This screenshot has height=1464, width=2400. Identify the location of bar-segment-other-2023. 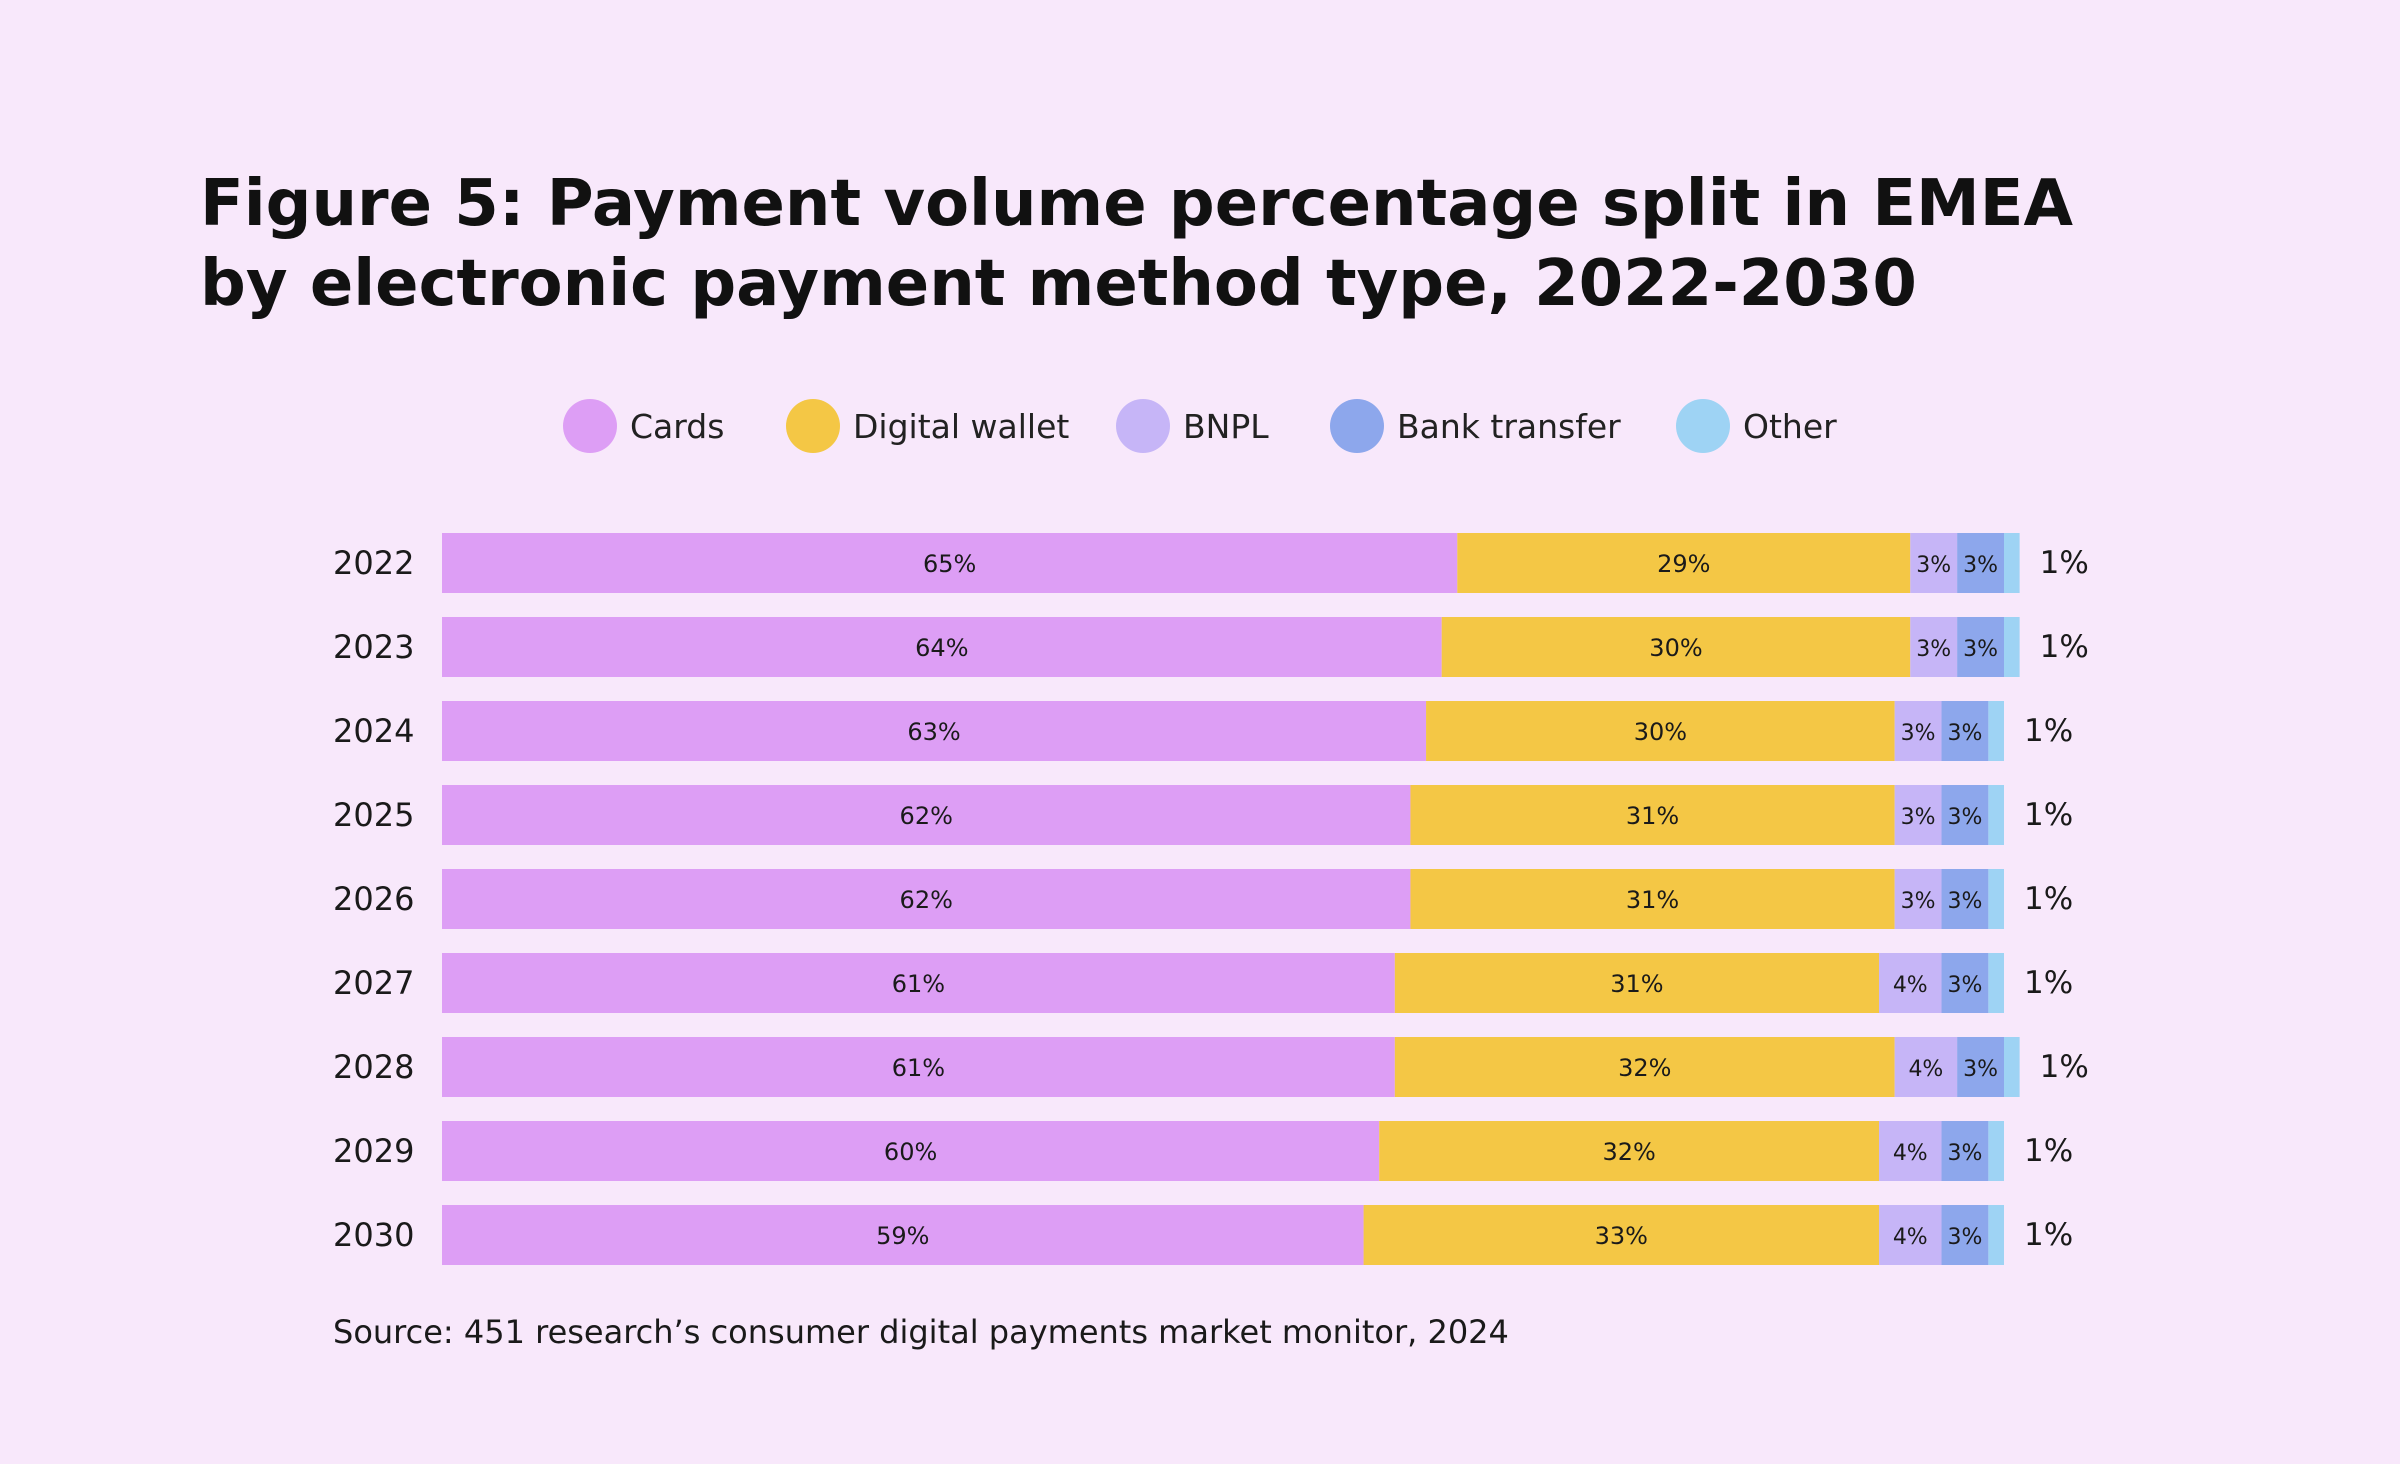
(2012, 647).